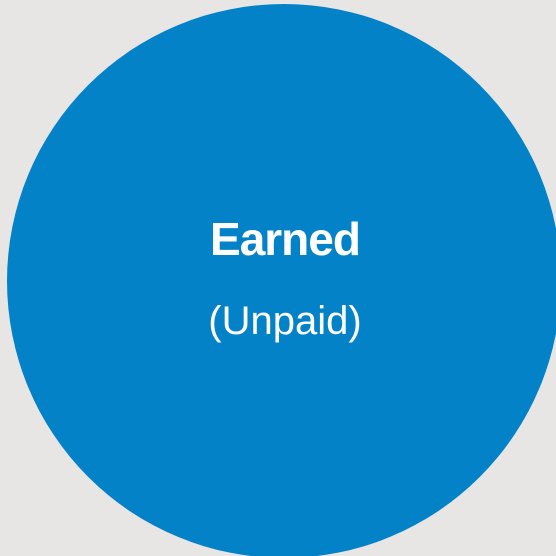 The height and width of the screenshot is (556, 556). What do you see at coordinates (284, 321) in the screenshot?
I see `circle-subtitle: (Unpaid)` at bounding box center [284, 321].